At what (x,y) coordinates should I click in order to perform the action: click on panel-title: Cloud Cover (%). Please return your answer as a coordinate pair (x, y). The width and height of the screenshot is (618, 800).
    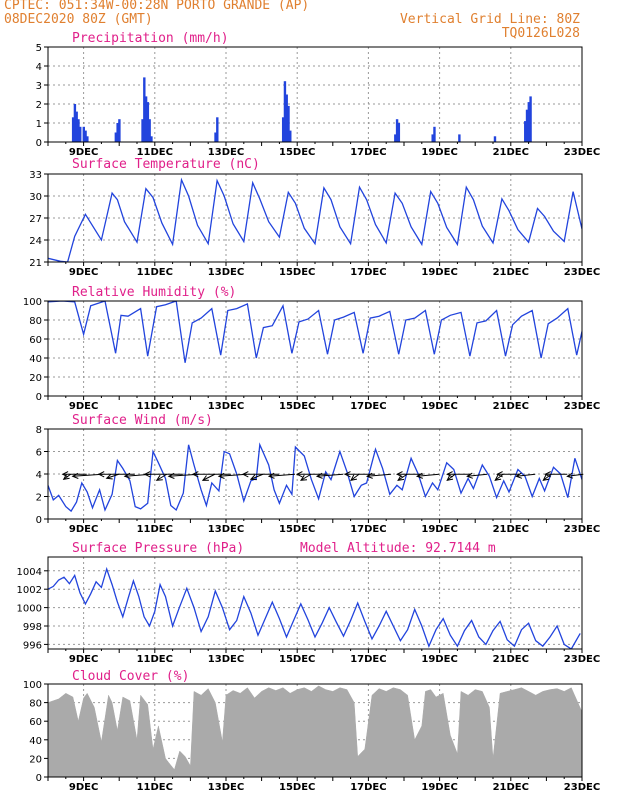
    Looking at the image, I should click on (130, 676).